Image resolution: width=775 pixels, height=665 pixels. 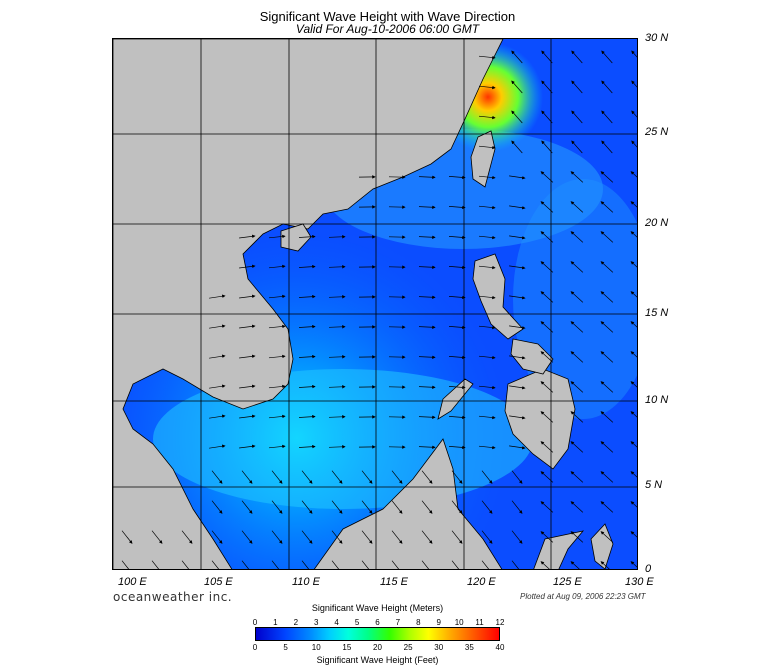 I want to click on feet-tick: 20, so click(x=377, y=647).